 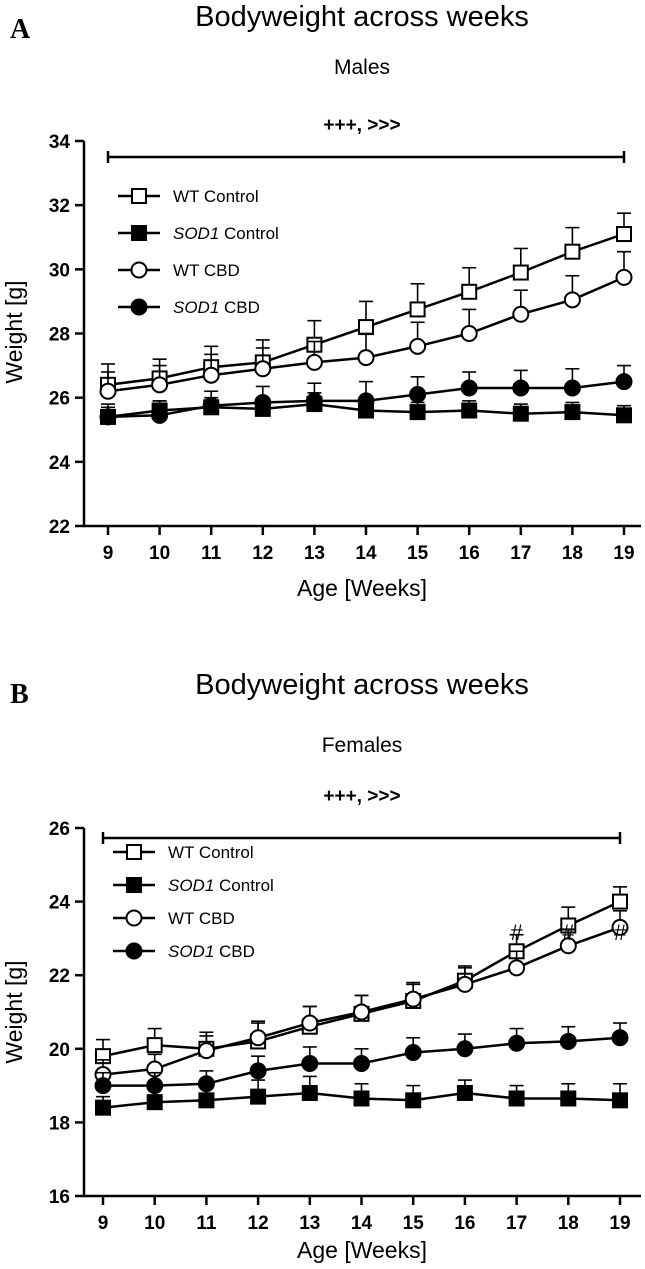 I want to click on x-tick-label-a: 19, so click(x=623, y=553).